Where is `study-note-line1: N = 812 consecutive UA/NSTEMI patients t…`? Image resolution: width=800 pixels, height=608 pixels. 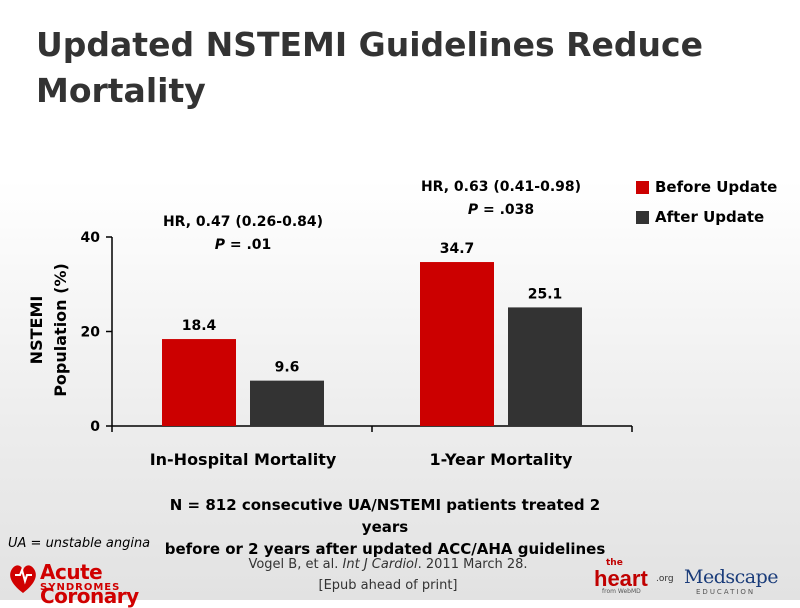
study-note-line1: N = 812 consecutive UA/NSTEMI patients t… is located at coordinates (385, 516).